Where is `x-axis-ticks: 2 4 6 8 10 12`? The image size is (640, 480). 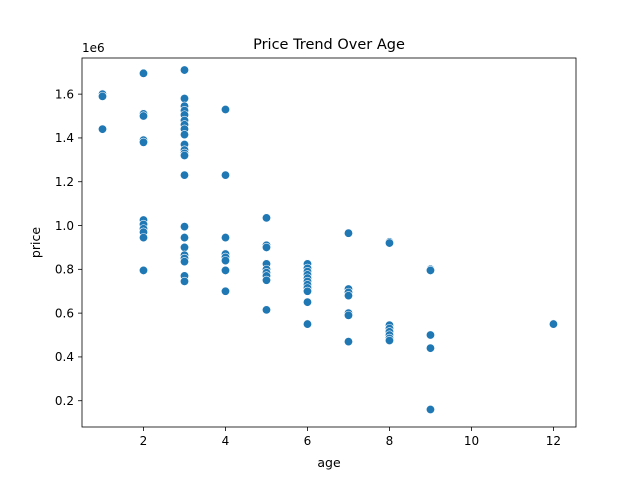
x-axis-ticks: 2 4 6 8 10 12 is located at coordinates (350, 437).